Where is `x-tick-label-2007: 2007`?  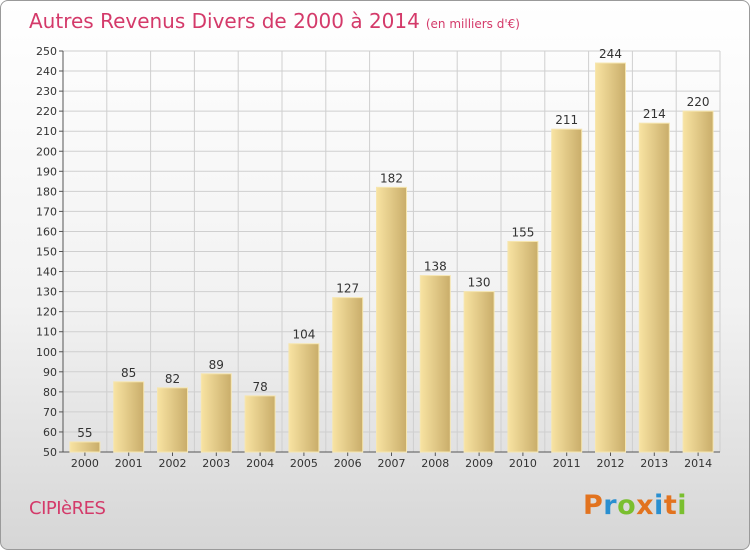 x-tick-label-2007: 2007 is located at coordinates (392, 463).